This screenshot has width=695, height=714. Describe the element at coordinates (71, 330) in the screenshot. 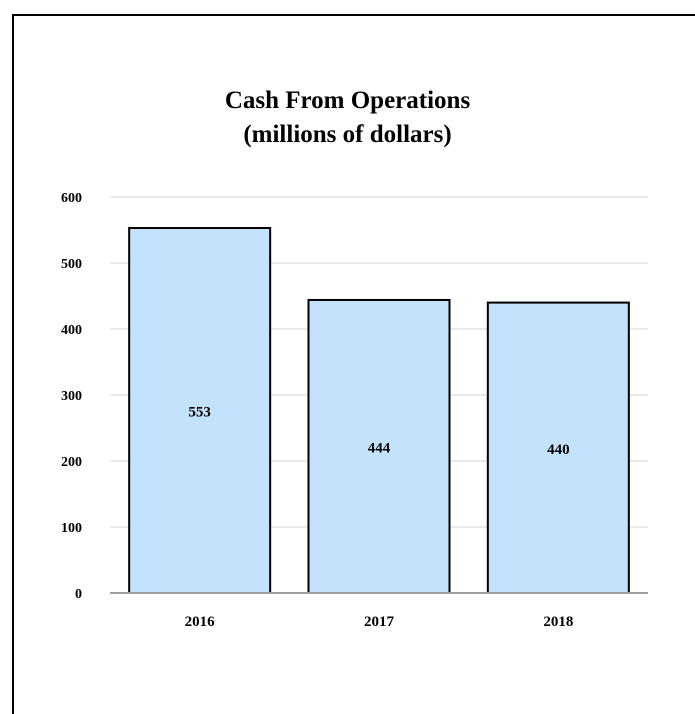

I see `y-tick-label: 400` at that location.